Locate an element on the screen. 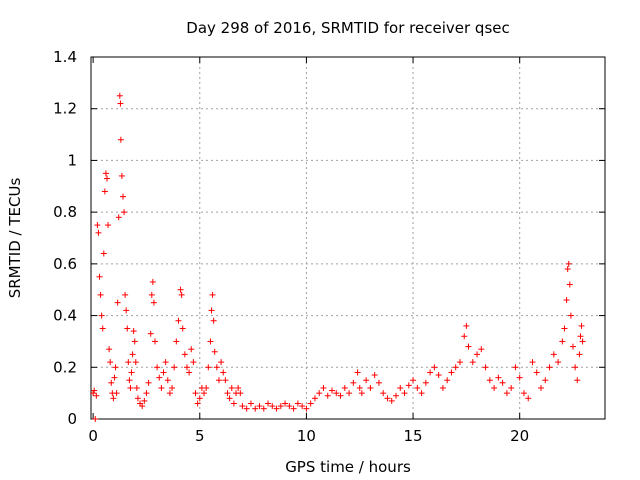 This screenshot has width=640, height=480. x-tick-label: 15 is located at coordinates (413, 436).